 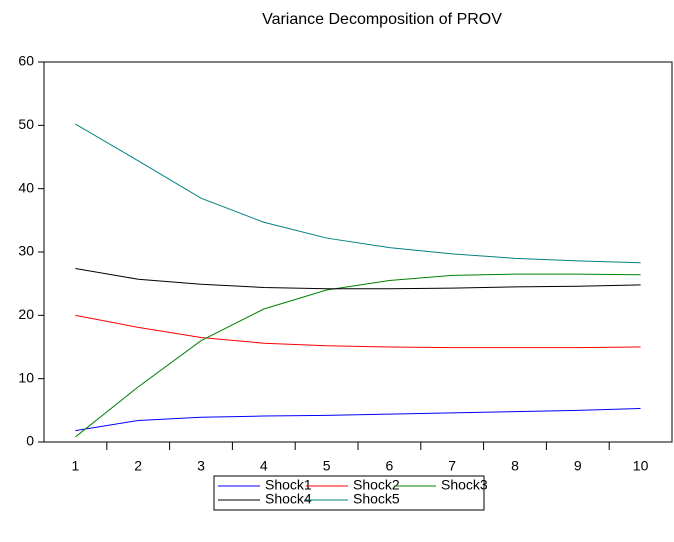 I want to click on legend-label: Shock3, so click(x=464, y=485).